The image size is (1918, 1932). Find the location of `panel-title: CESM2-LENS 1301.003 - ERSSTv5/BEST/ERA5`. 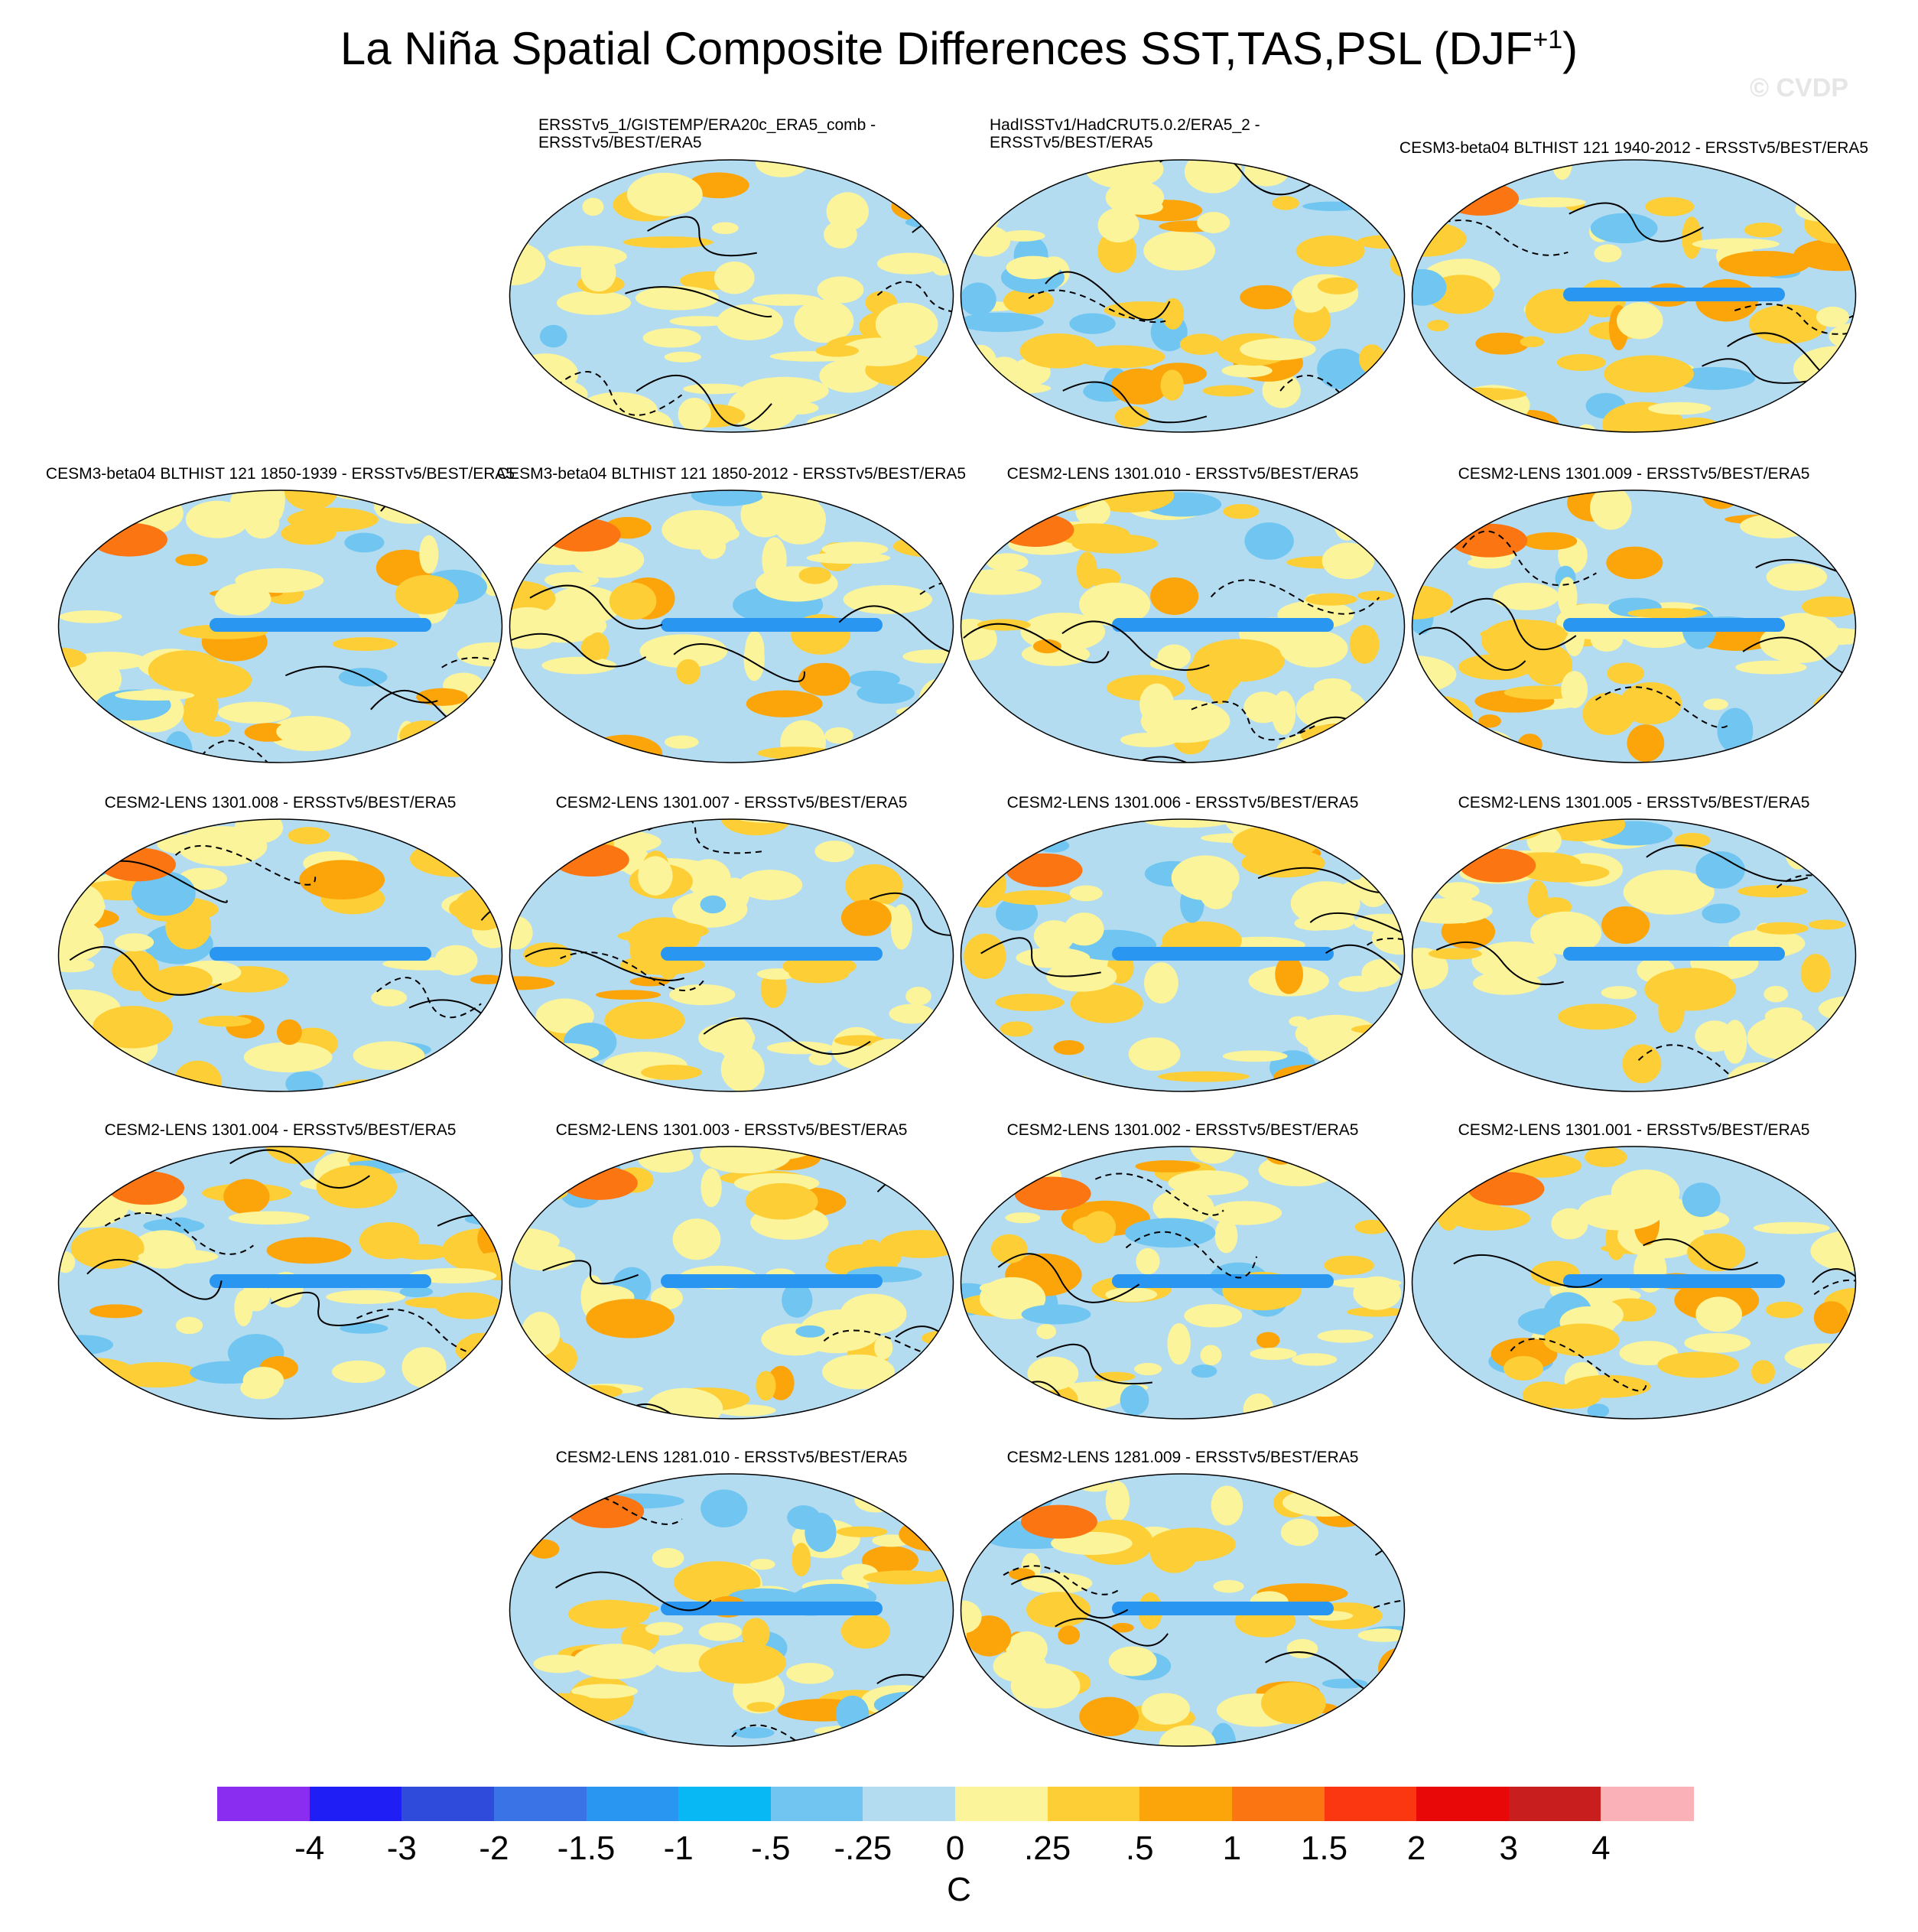

panel-title: CESM2-LENS 1301.003 - ERSSTv5/BEST/ERA5 is located at coordinates (731, 1130).